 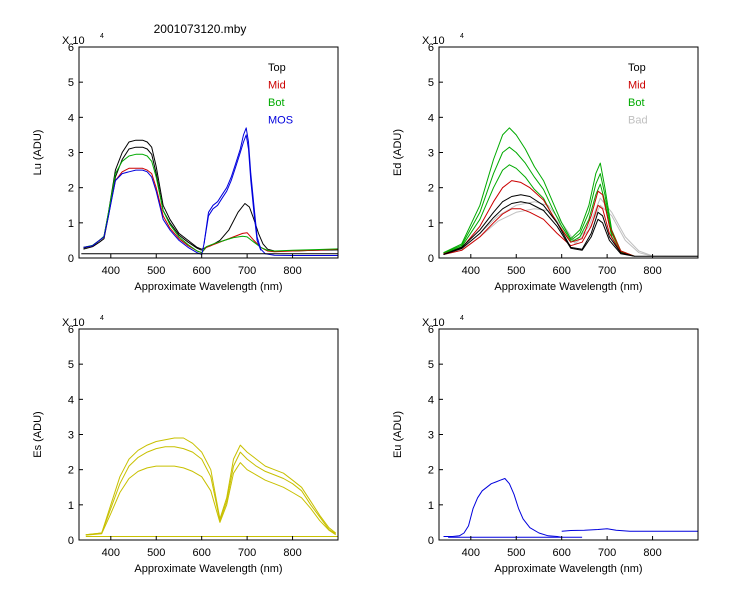 What do you see at coordinates (638, 121) in the screenshot?
I see `legend-entry: Bad` at bounding box center [638, 121].